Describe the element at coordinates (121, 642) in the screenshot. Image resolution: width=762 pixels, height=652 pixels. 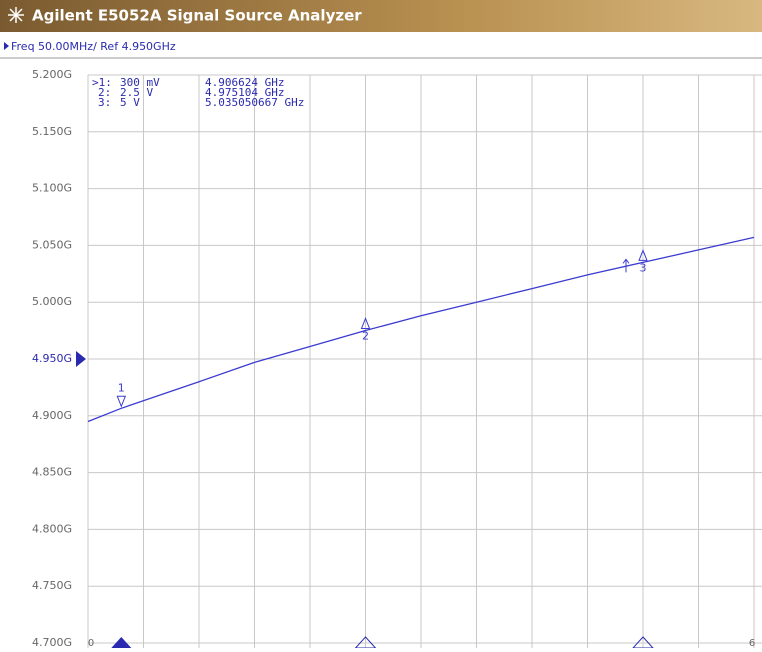
I see `marker-stimulus` at that location.